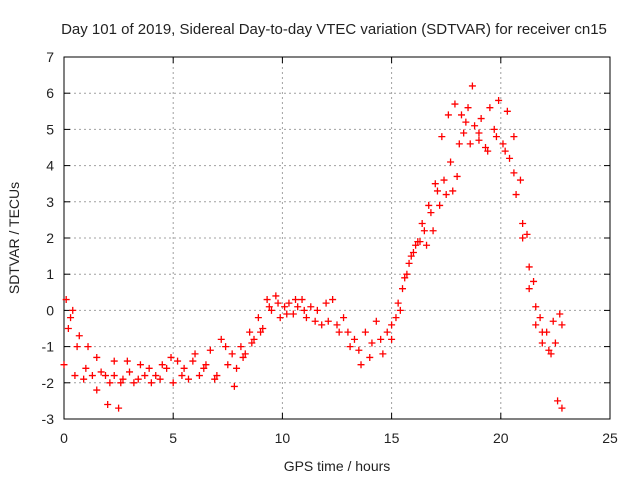 The height and width of the screenshot is (480, 640). Describe the element at coordinates (50, 202) in the screenshot. I see `y-tick-label: 3` at that location.